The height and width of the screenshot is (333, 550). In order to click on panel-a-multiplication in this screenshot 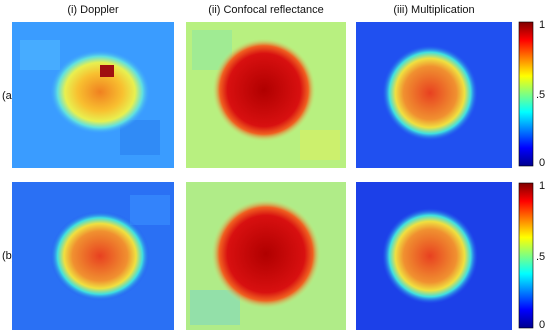, I will do `click(434, 95)`.